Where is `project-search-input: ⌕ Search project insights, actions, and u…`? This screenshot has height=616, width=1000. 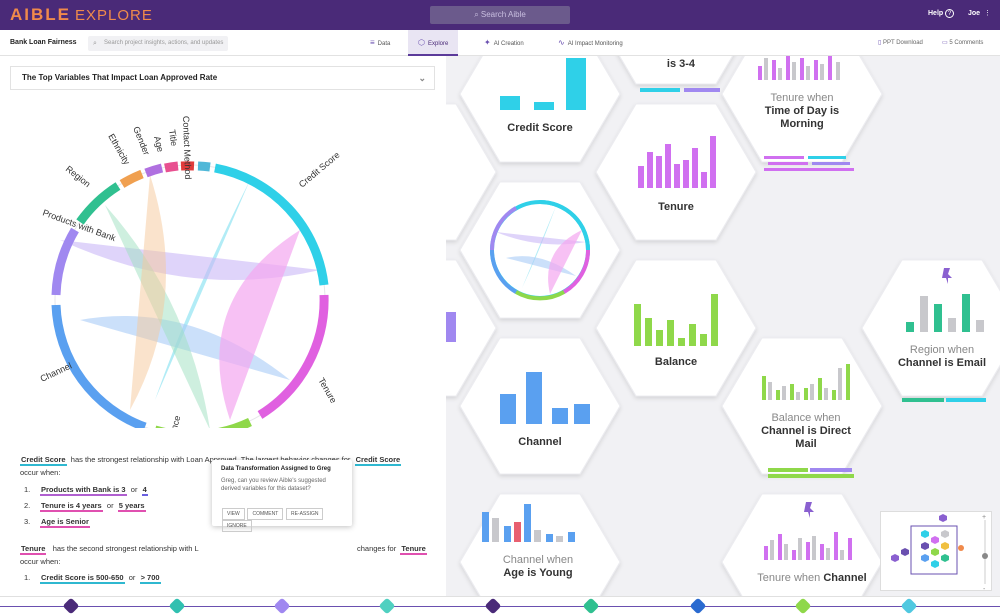
project-search-input: ⌕ Search project insights, actions, and u… is located at coordinates (158, 43).